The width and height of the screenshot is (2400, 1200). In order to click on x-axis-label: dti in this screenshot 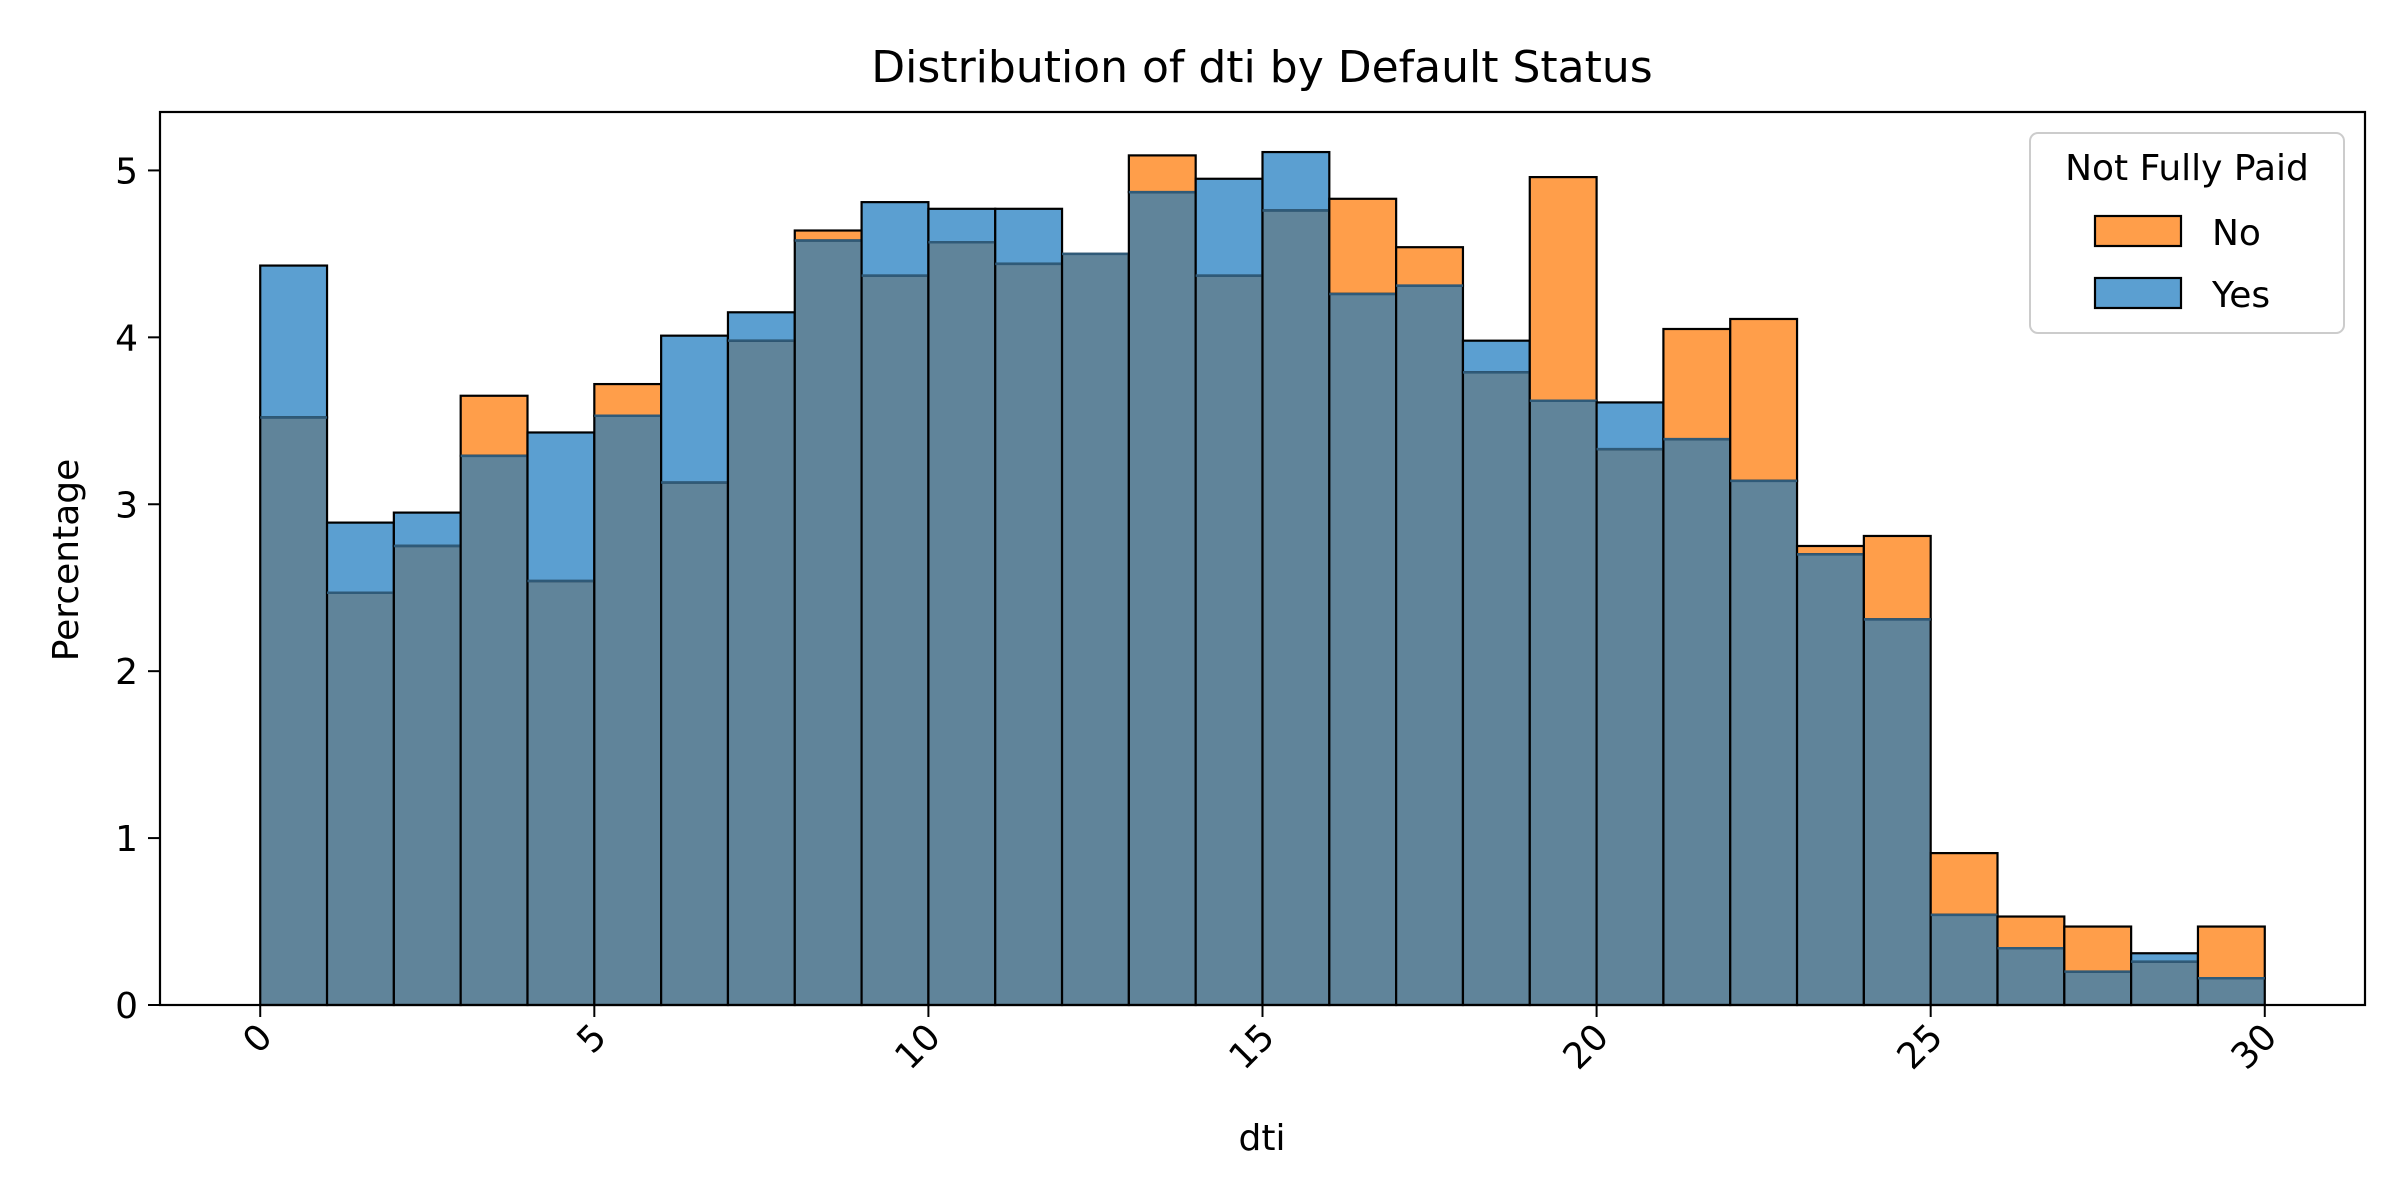, I will do `click(1262, 1138)`.